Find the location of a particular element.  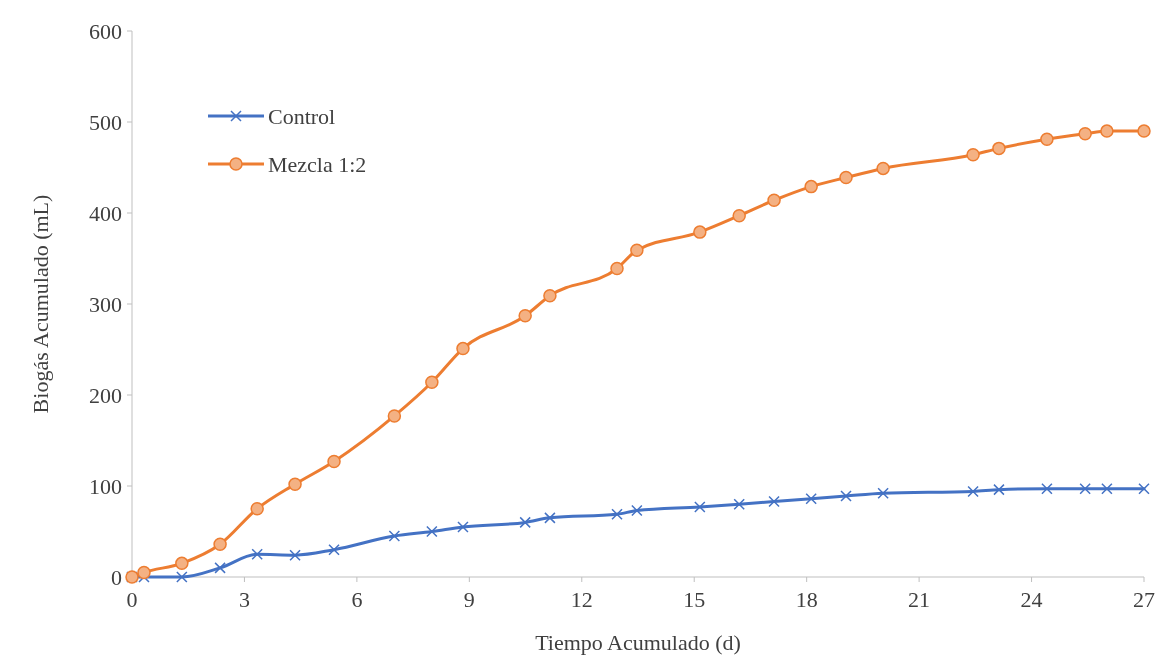

y-axis-title: Biogás Acumulado (mL) is located at coordinates (40, 304).